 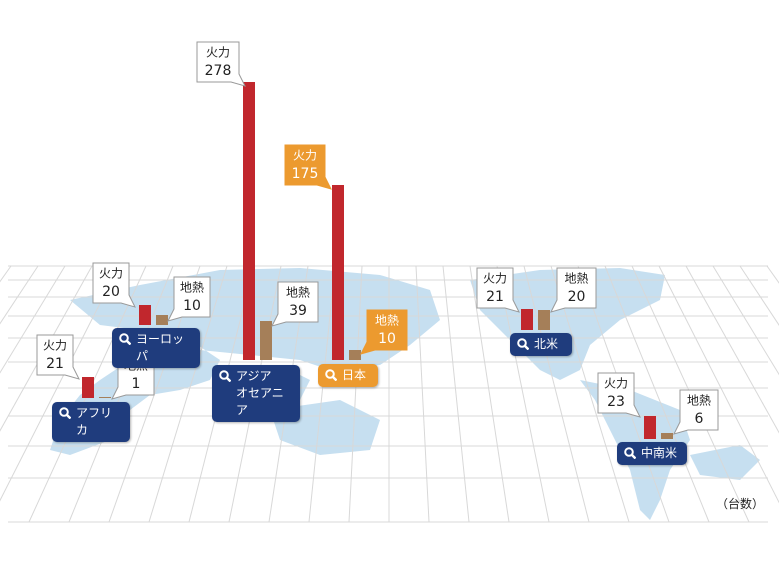 I want to click on unit-label: （台数）, so click(x=740, y=504).